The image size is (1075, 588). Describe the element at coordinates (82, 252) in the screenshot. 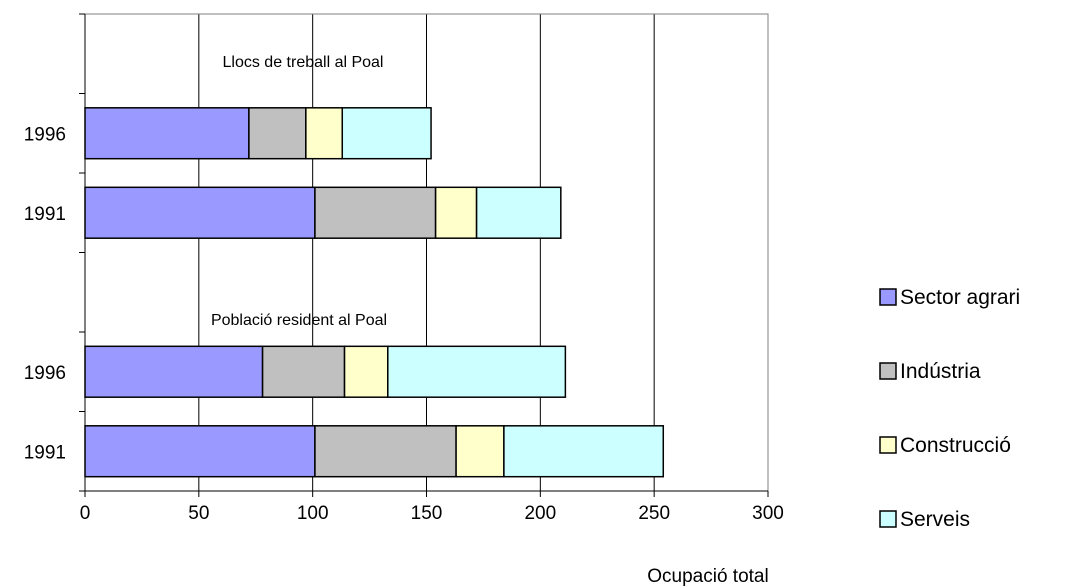

I see `y-ticks` at that location.